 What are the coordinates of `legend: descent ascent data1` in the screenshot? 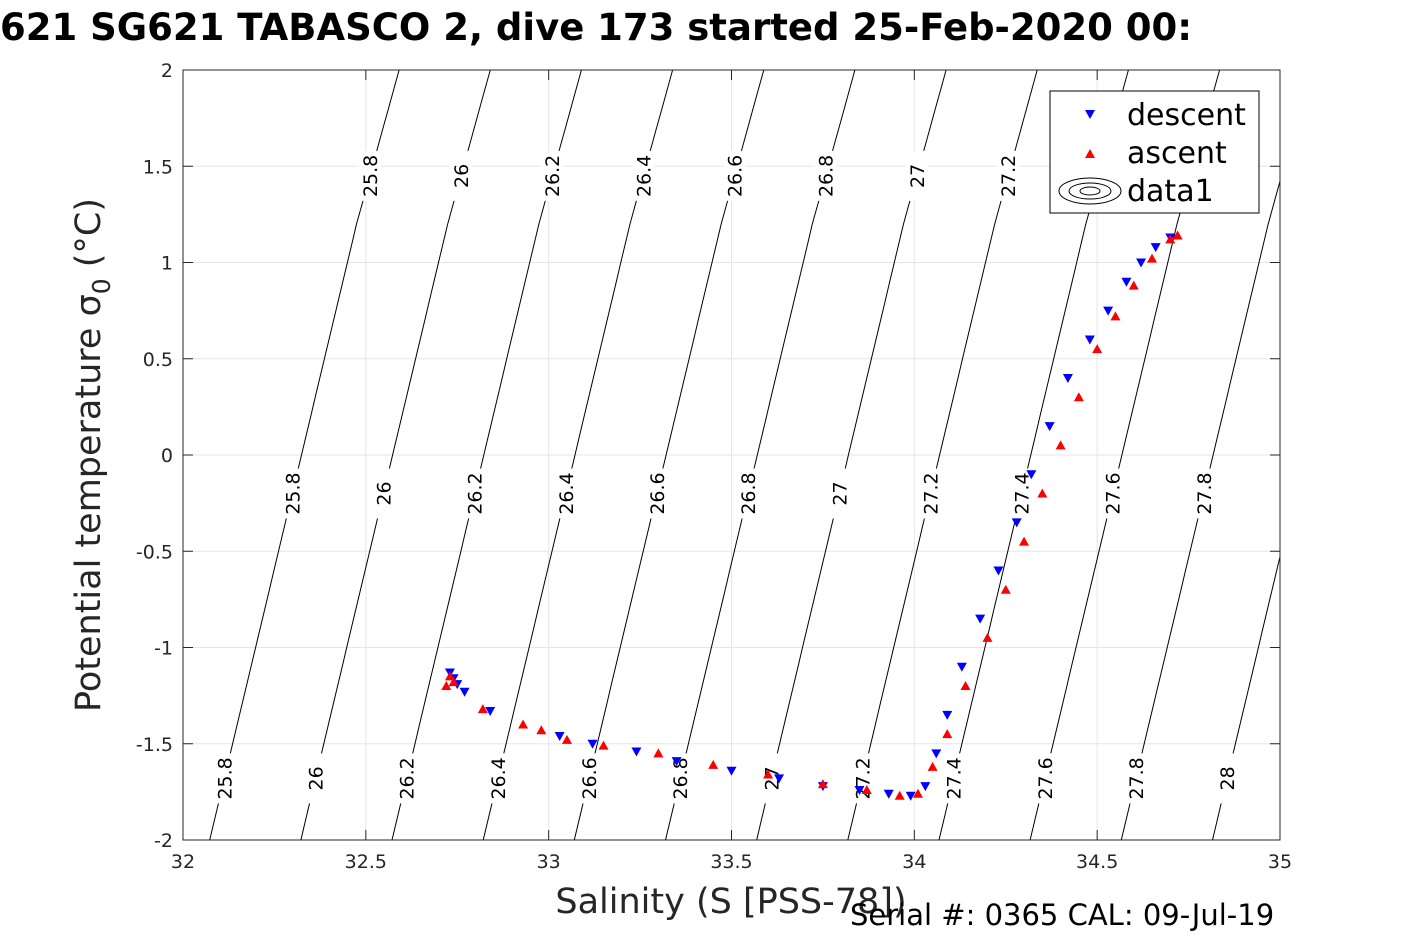 It's located at (1154, 152).